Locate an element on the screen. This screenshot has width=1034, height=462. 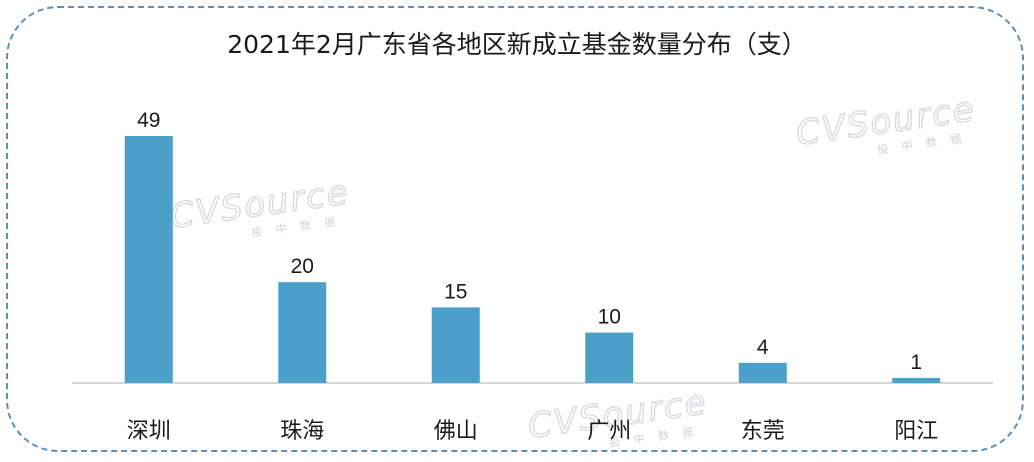
value-label-3: 10 is located at coordinates (609, 317).